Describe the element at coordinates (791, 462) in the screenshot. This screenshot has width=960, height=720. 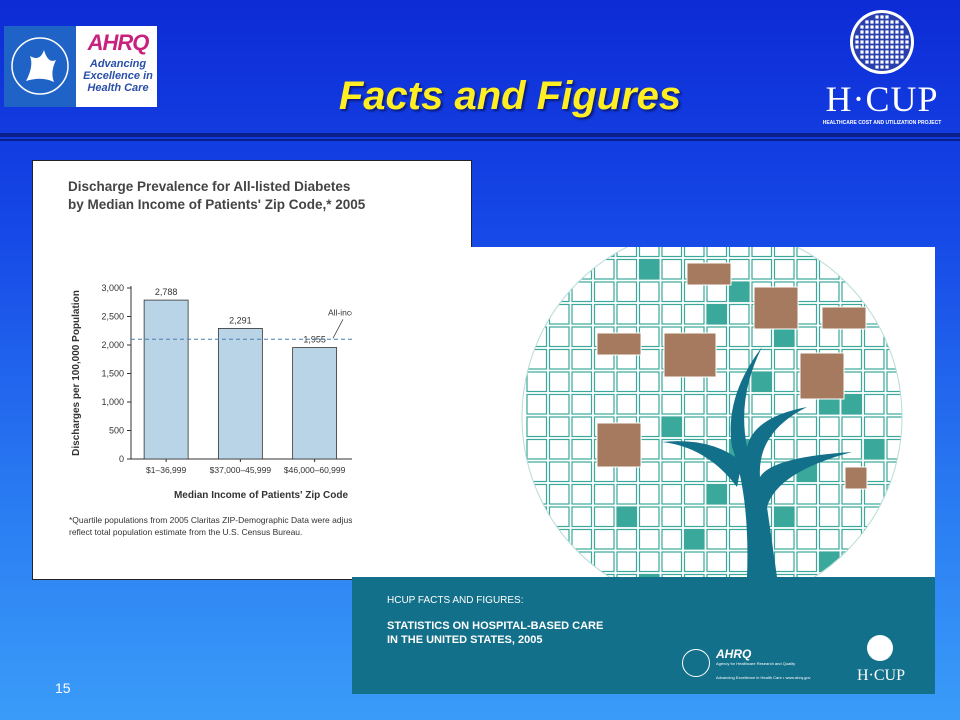
I see `tree-trunk` at that location.